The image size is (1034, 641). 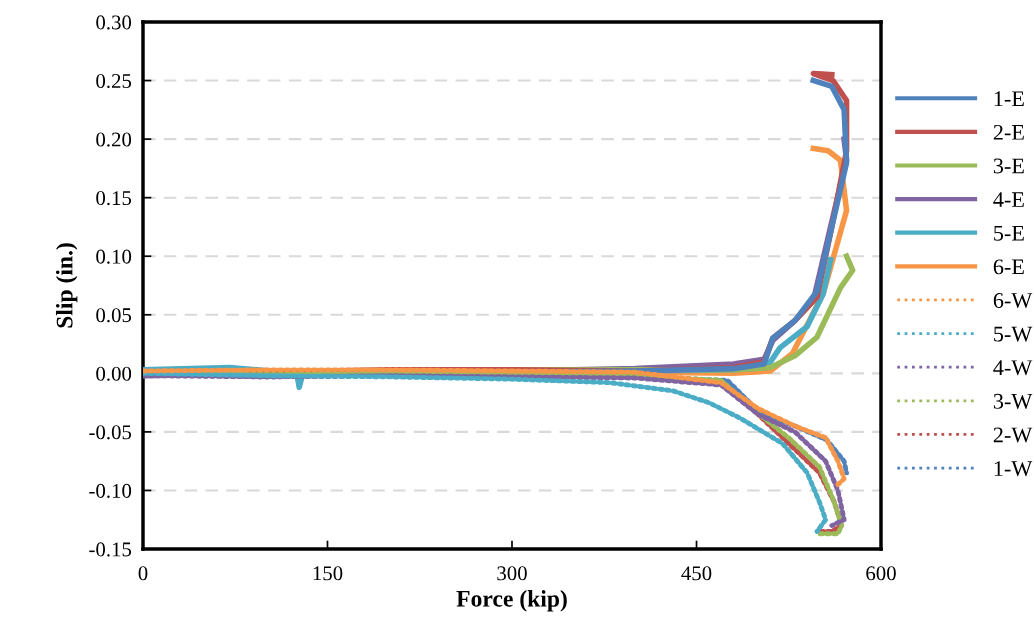 What do you see at coordinates (1008, 132) in the screenshot?
I see `legend-label: 2-E` at bounding box center [1008, 132].